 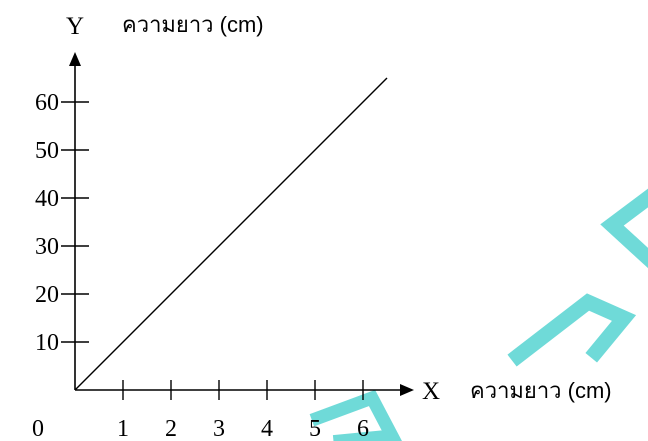 What do you see at coordinates (431, 391) in the screenshot?
I see `x-axis-letter: X` at bounding box center [431, 391].